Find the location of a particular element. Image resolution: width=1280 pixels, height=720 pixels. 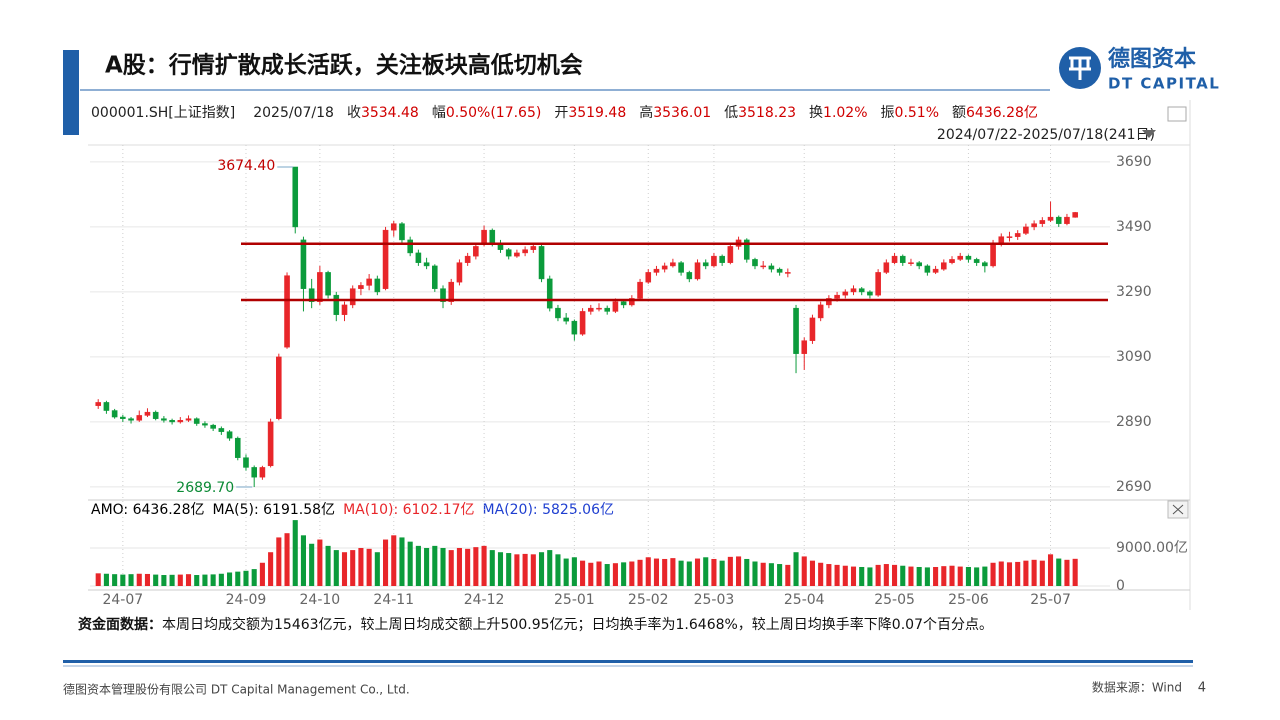

ticker: 000001.SH[上证指数] is located at coordinates (163, 113).